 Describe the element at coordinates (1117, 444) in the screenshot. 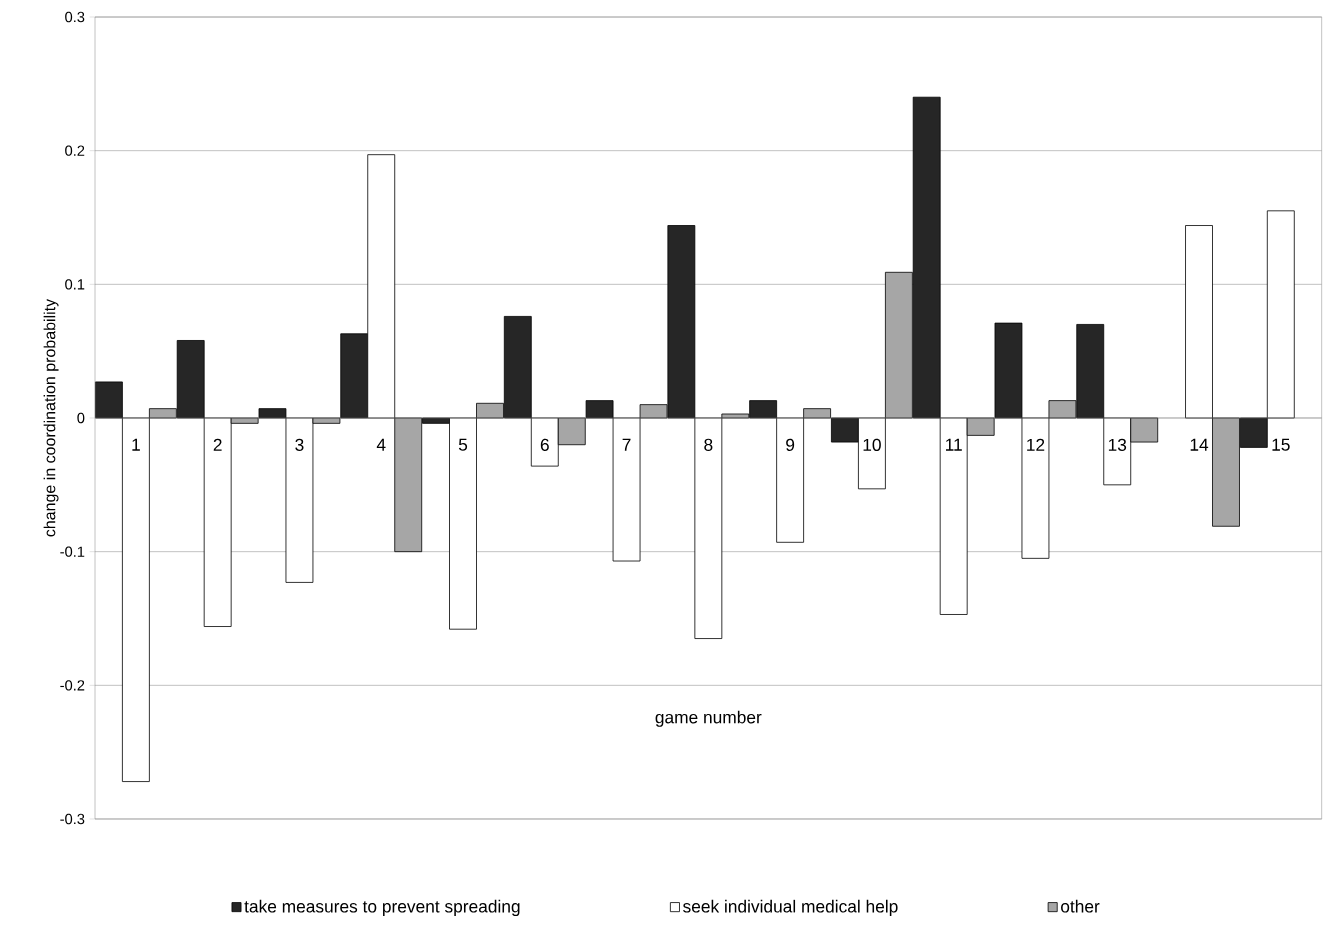

I see `x-tick-label: 13` at that location.